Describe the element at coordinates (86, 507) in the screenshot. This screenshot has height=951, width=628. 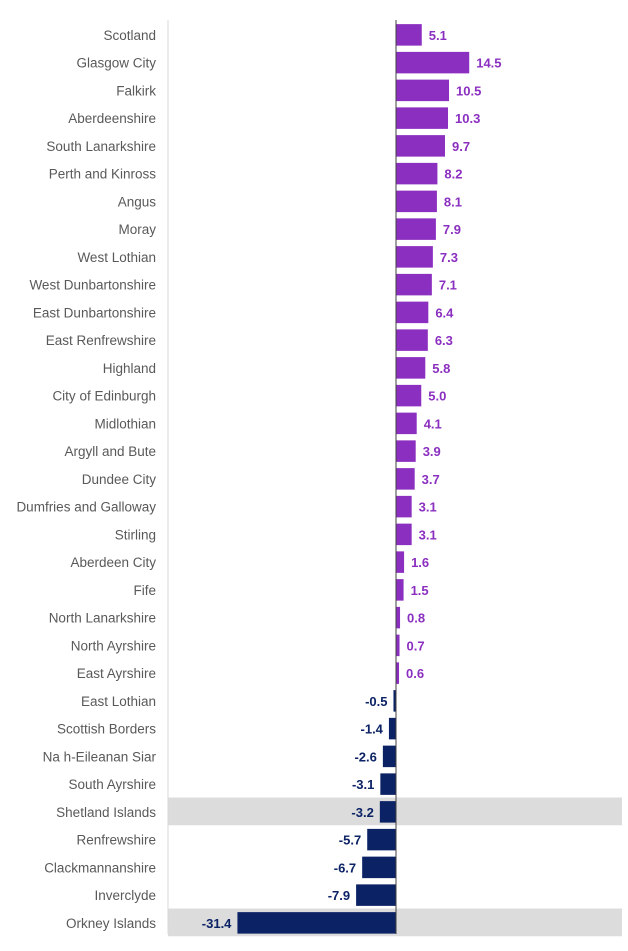
I see `category-label-dumfries-and-galloway: Dumfries and Galloway` at that location.